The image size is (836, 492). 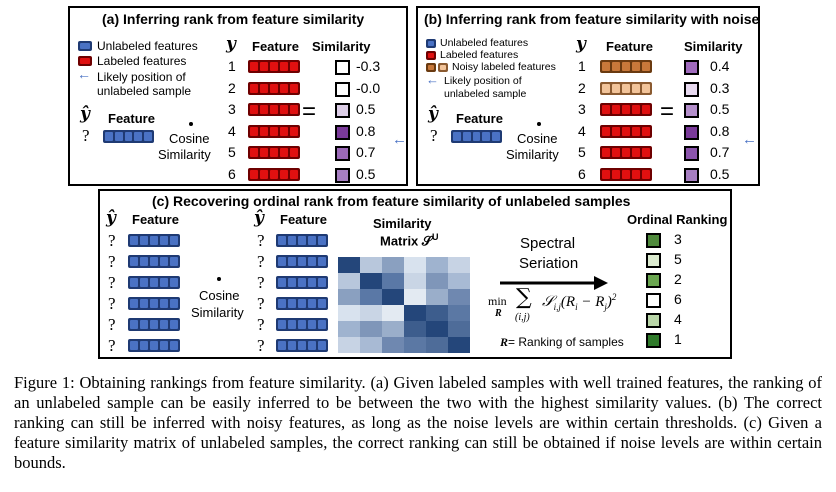 I want to click on rank-number: 1, so click(x=582, y=66).